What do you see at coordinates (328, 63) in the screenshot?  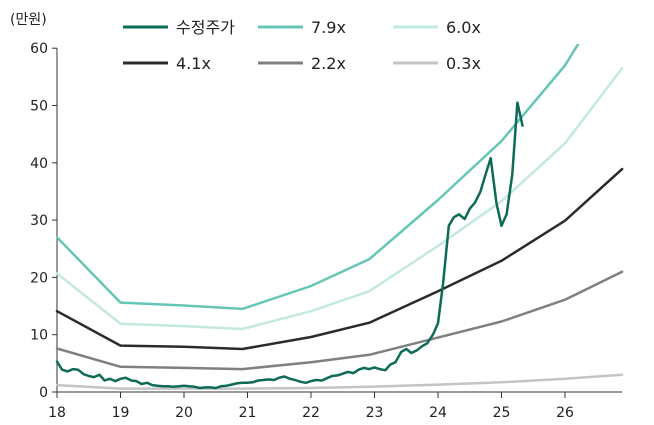 I see `legend-label-4: 2.2x` at bounding box center [328, 63].